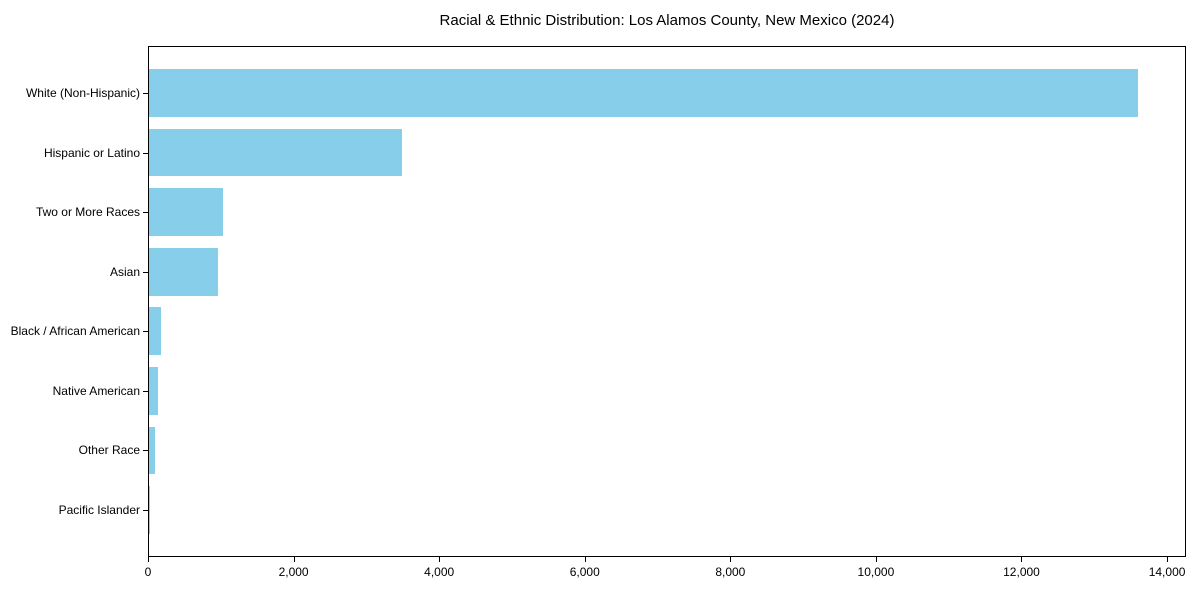 Image resolution: width=1200 pixels, height=600 pixels. Describe the element at coordinates (82, 93) in the screenshot. I see `y-tick-label: White (Non-Hispanic)` at that location.